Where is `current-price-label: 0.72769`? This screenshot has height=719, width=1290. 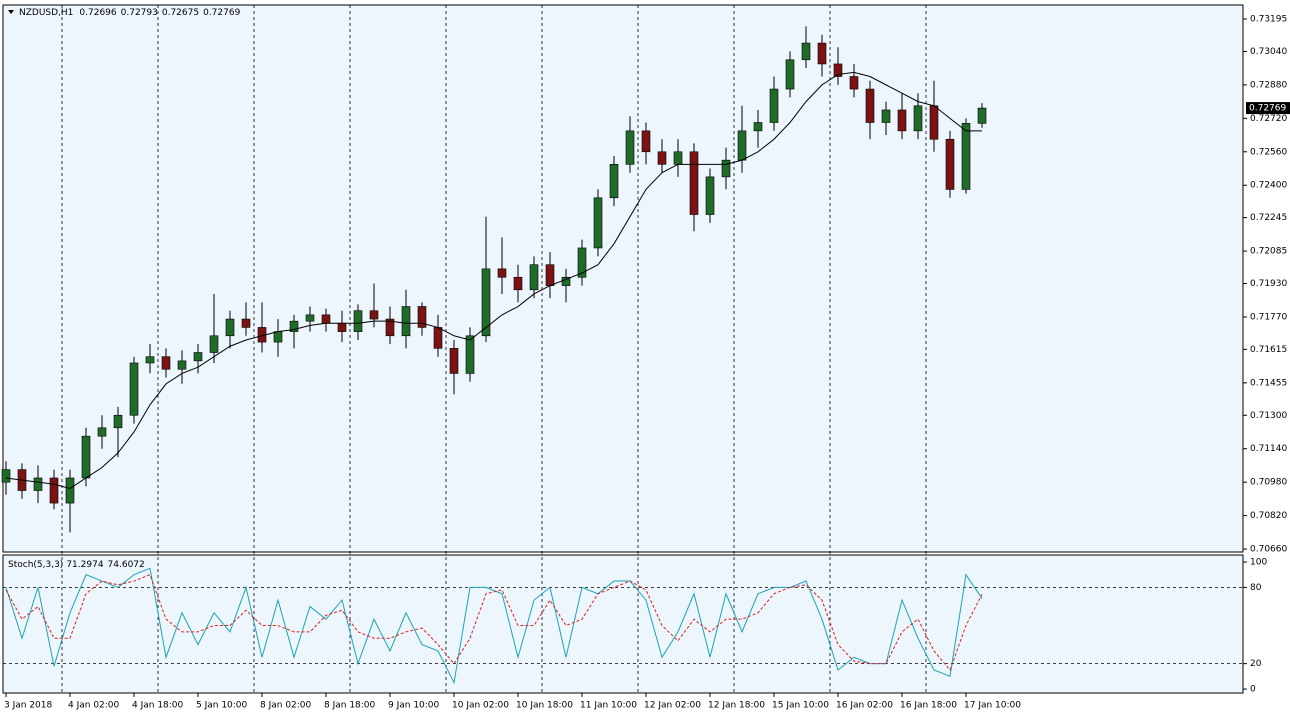
current-price-label: 0.72769 is located at coordinates (1267, 109).